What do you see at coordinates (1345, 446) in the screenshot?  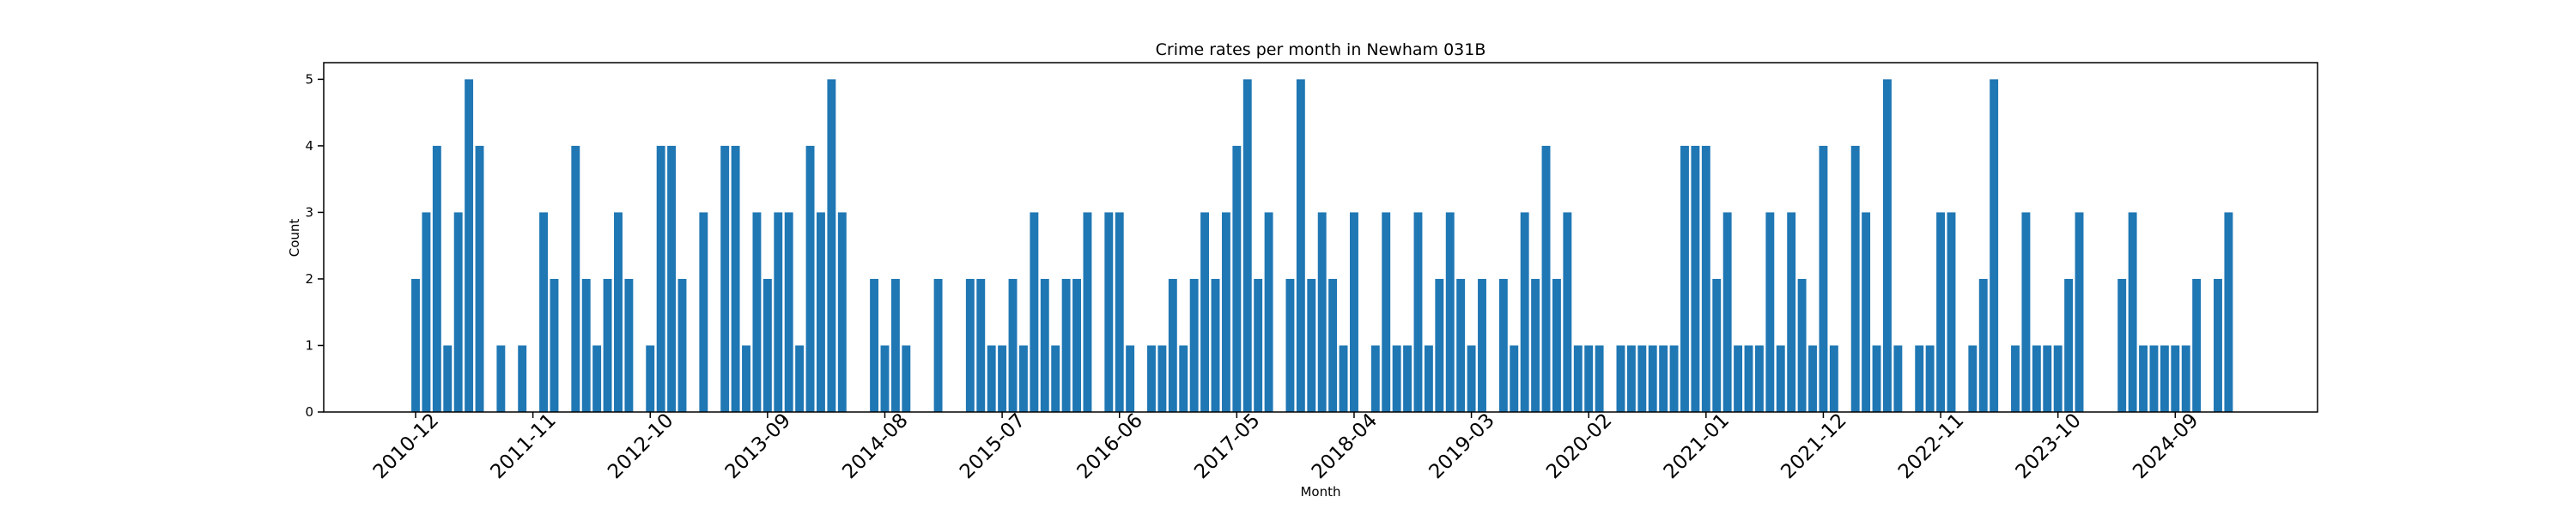 I see `x-tick-label: 2018-04` at bounding box center [1345, 446].